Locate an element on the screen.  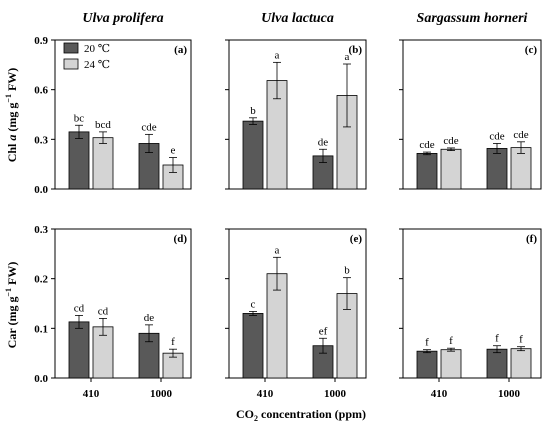
y-tick-label: 0.1 is located at coordinates (41, 329).